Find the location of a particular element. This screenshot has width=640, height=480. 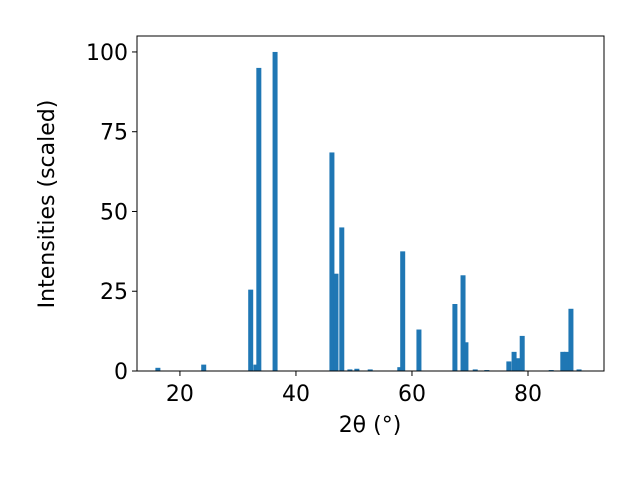

x-axis-label: 2θ (°) is located at coordinates (370, 425).